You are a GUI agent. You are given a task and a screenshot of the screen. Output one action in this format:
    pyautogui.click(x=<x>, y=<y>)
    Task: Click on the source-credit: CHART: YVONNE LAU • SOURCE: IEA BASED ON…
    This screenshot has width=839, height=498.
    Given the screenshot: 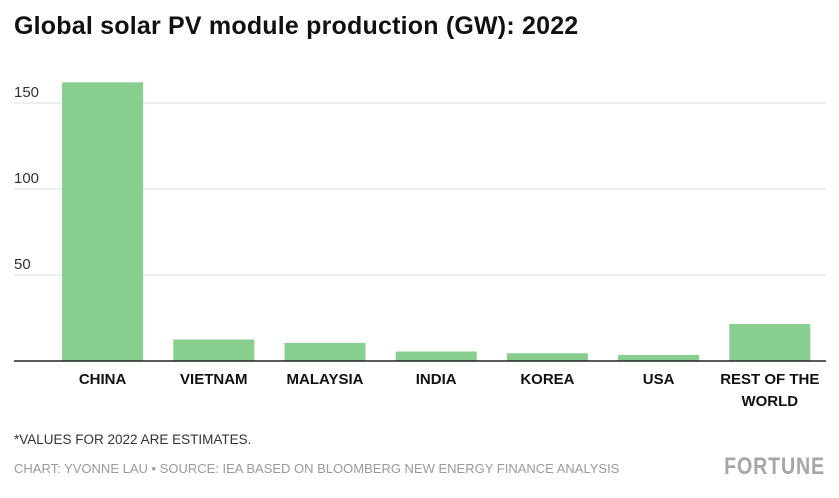 What is the action you would take?
    pyautogui.click(x=317, y=468)
    